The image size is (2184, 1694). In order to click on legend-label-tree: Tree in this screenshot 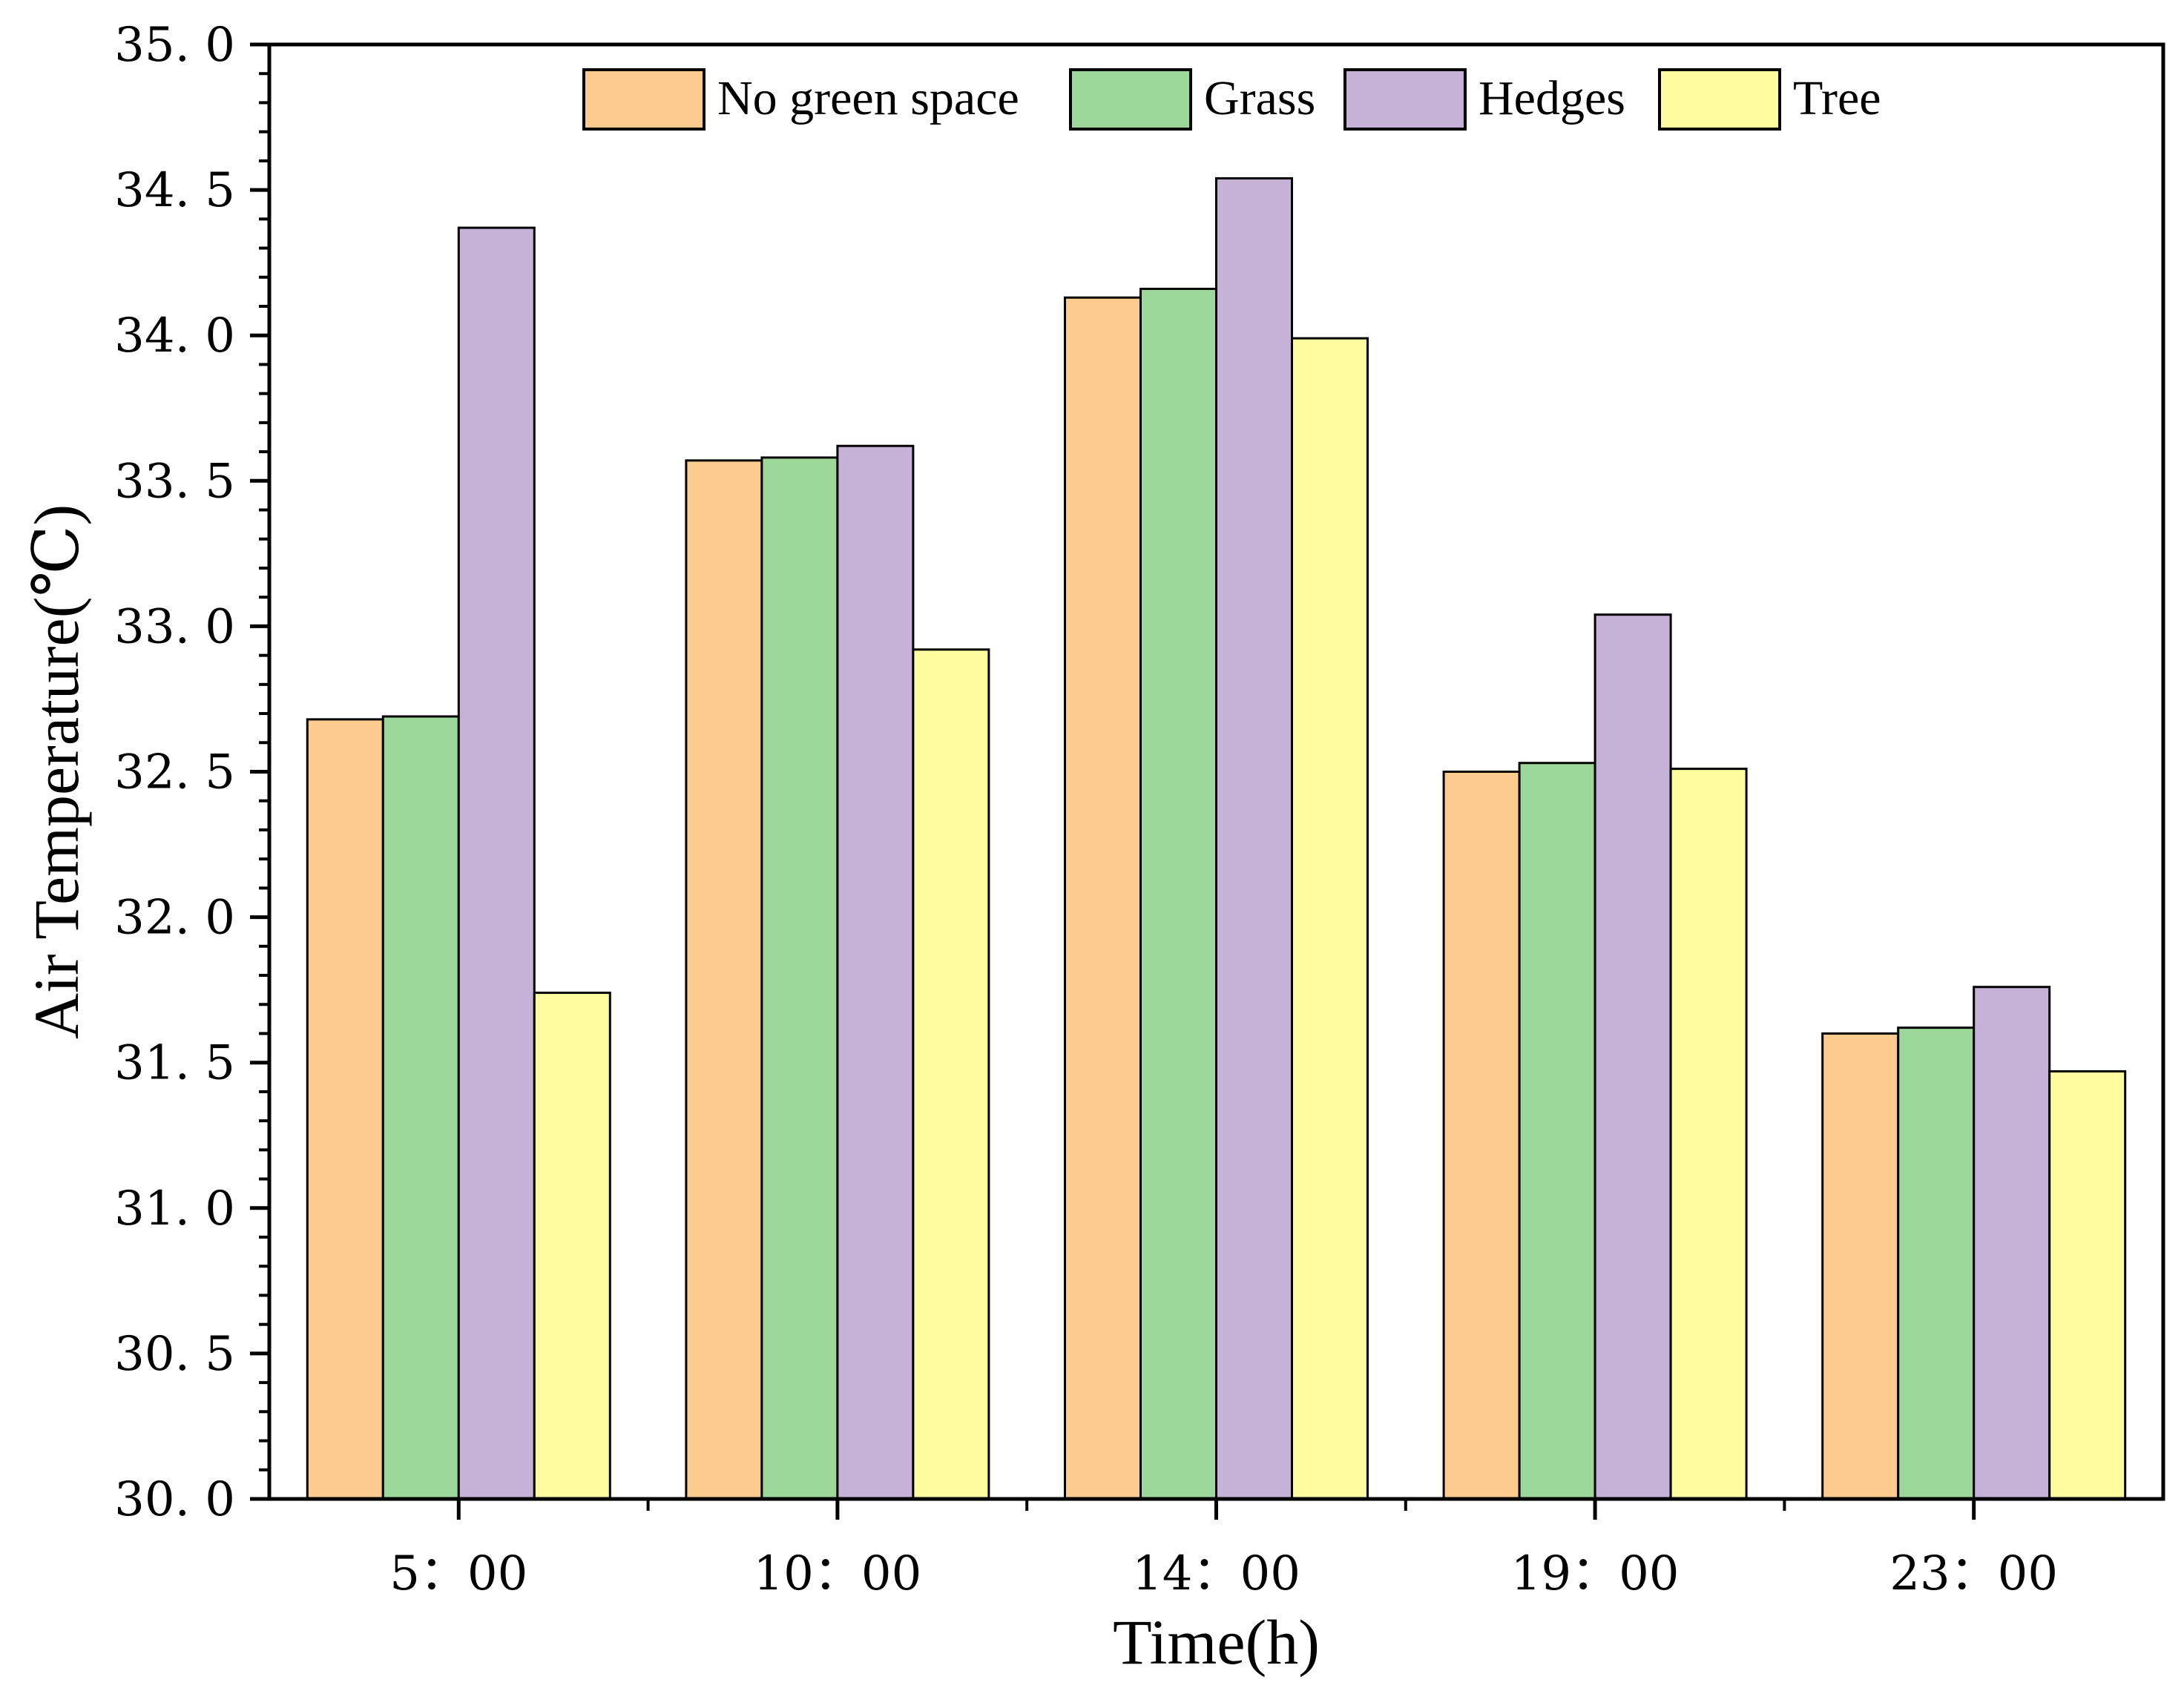, I will do `click(1837, 98)`.